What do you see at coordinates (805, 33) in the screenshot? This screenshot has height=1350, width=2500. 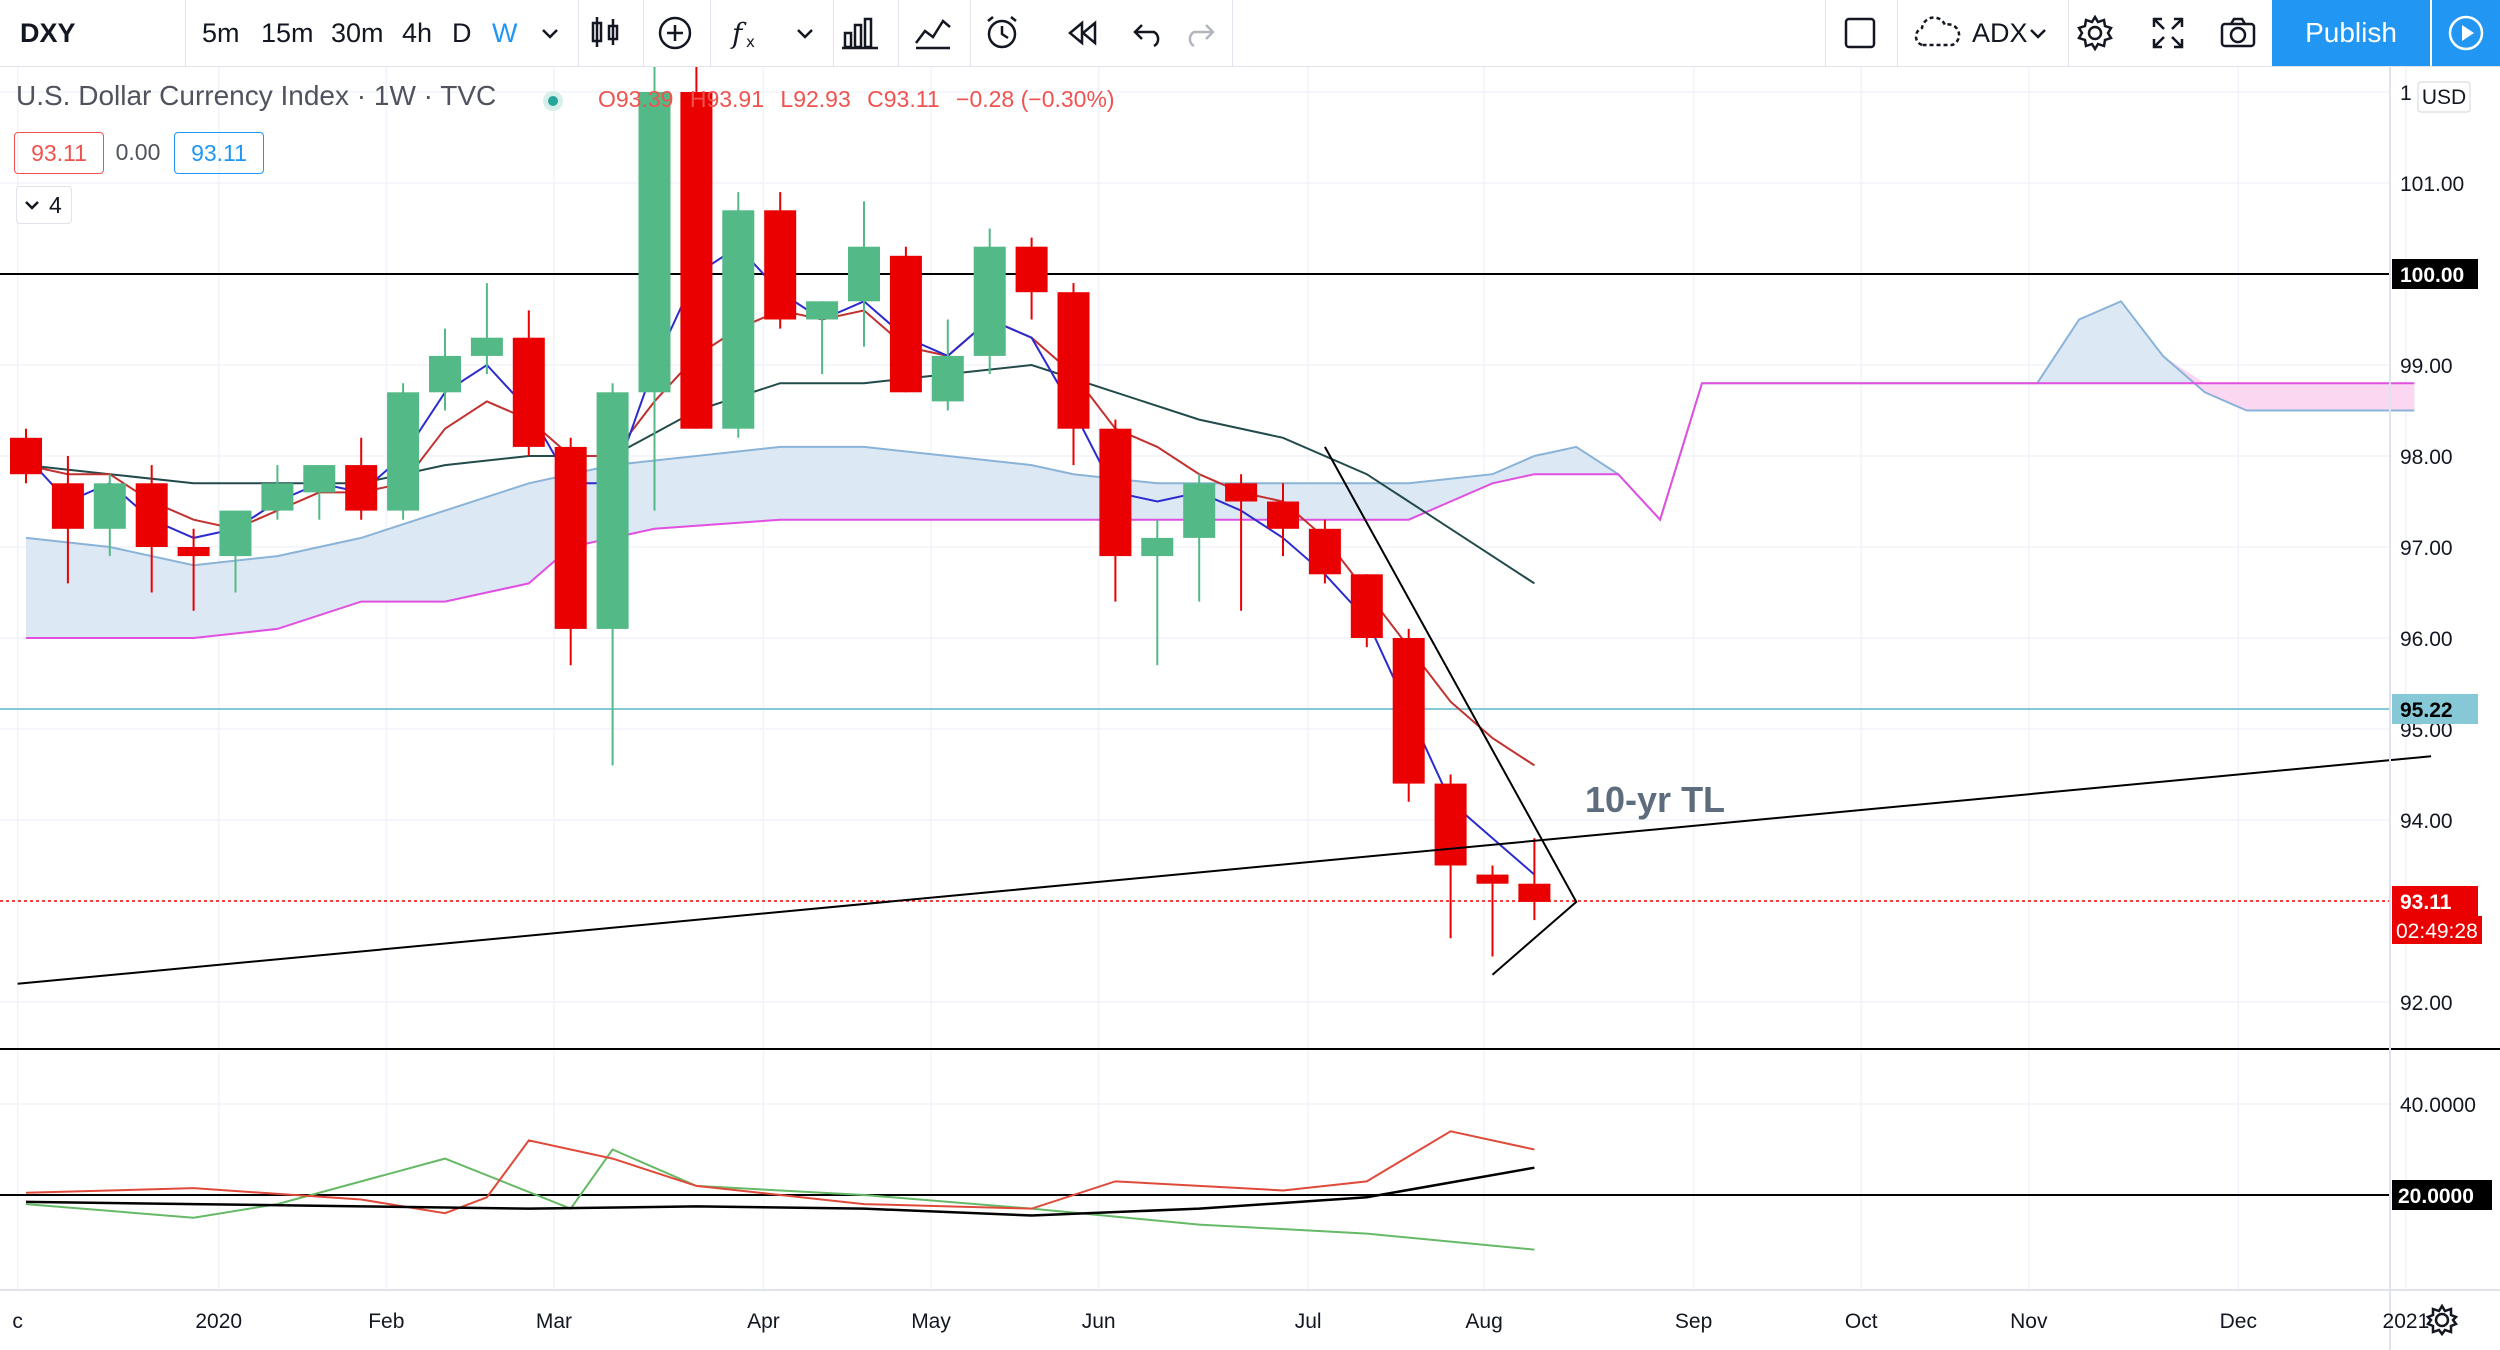 I see `indicators-dropdown-icon` at bounding box center [805, 33].